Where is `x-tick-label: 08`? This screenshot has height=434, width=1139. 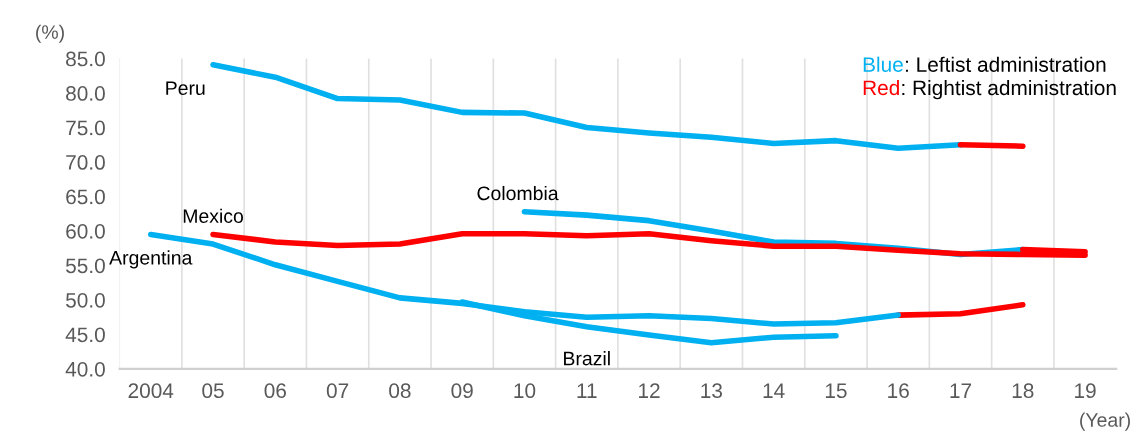 x-tick-label: 08 is located at coordinates (400, 391).